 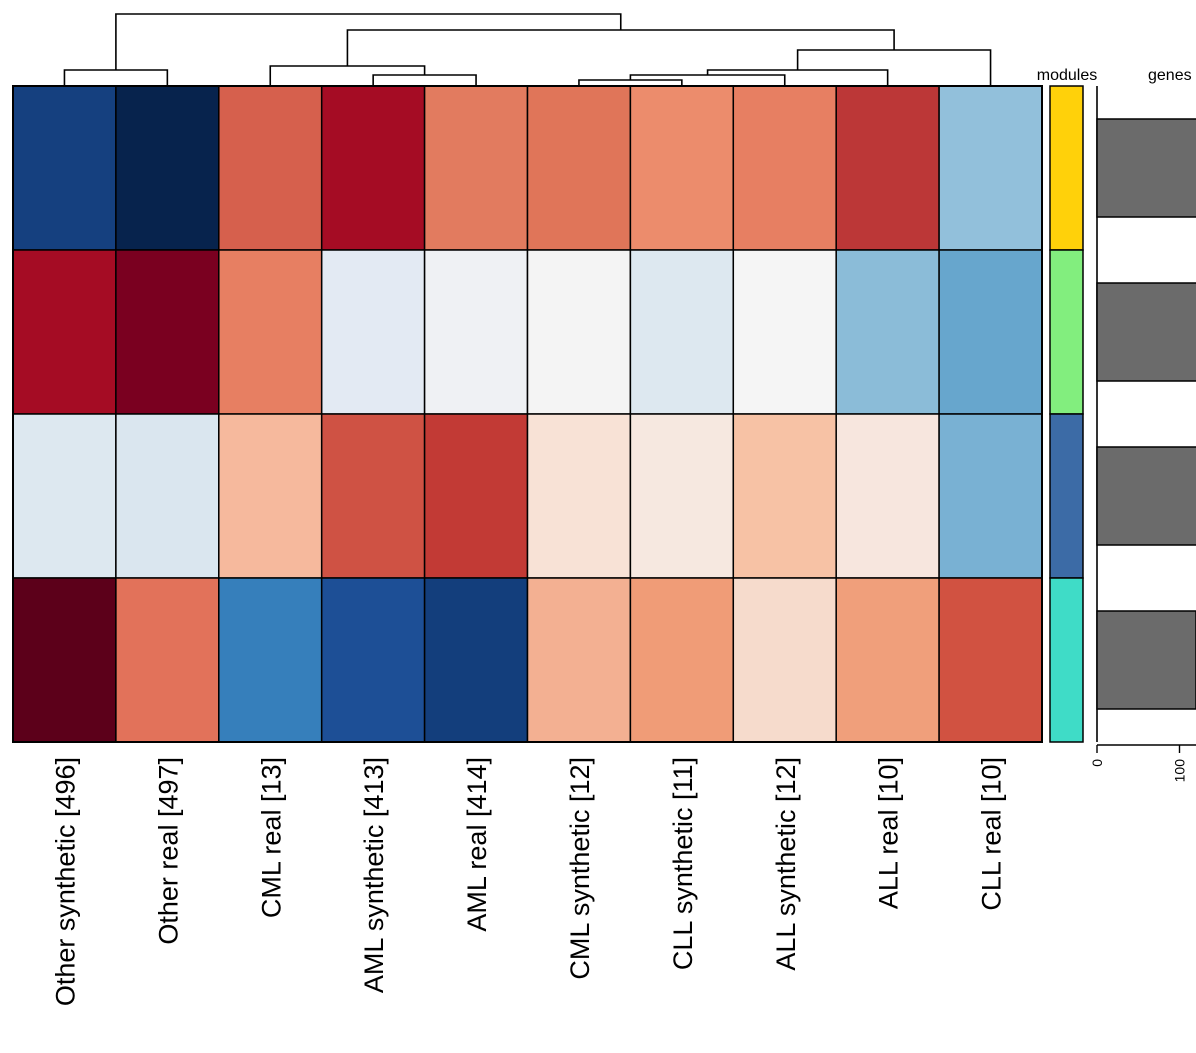 I want to click on column-label: Other real [497], so click(x=168, y=851).